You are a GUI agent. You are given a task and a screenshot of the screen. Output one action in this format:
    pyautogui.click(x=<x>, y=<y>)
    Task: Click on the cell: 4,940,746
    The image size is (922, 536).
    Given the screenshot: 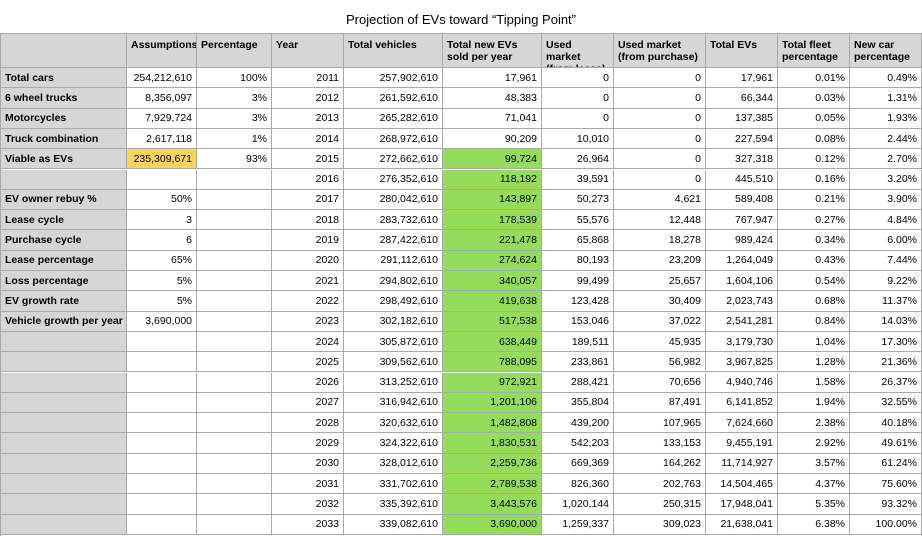 What is the action you would take?
    pyautogui.click(x=742, y=382)
    